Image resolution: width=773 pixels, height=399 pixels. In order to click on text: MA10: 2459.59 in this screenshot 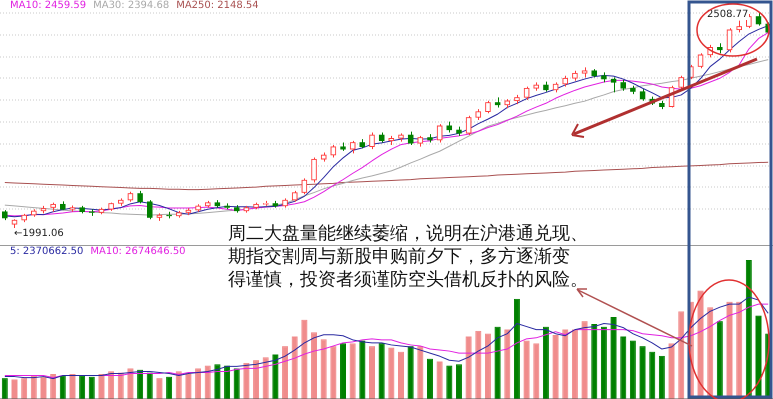, I will do `click(48, 5)`.